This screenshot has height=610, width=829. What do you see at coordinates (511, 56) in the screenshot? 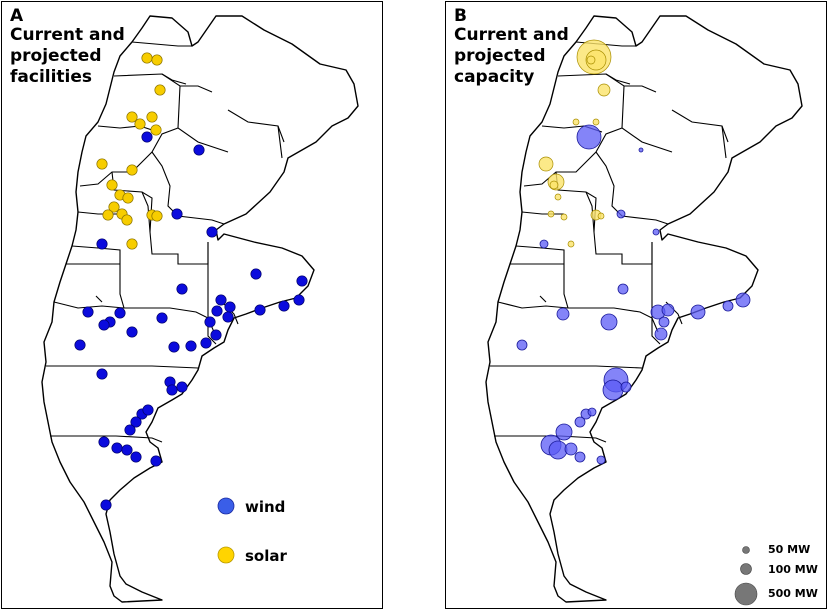
I see `panel-b-title: Current and projected capacity` at bounding box center [511, 56].